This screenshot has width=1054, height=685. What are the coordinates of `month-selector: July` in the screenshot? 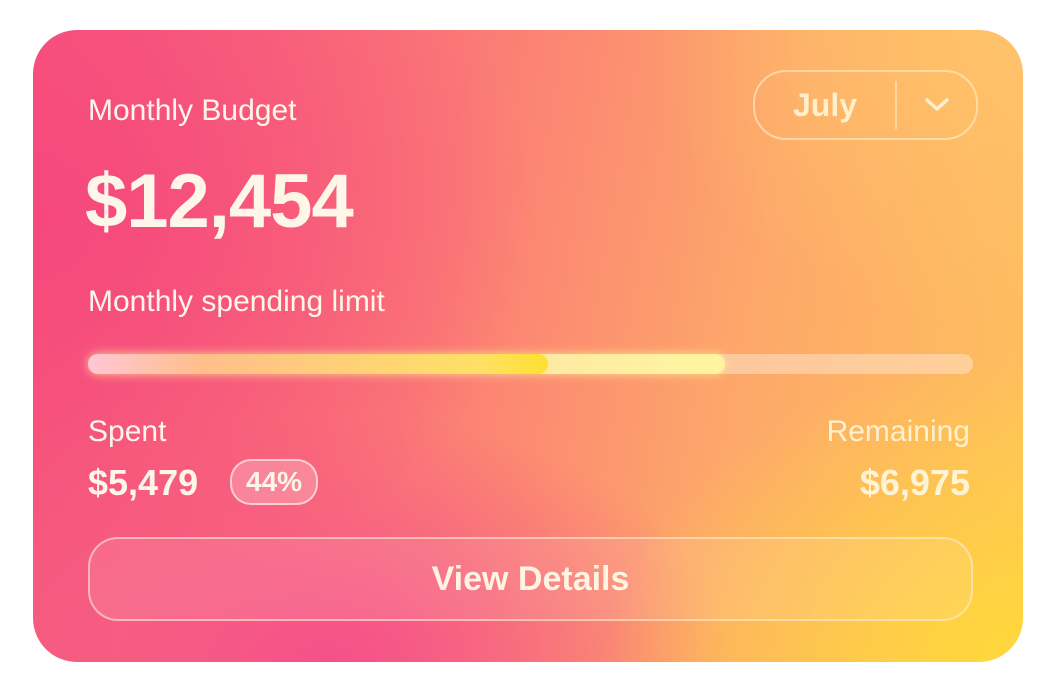 It's located at (865, 105).